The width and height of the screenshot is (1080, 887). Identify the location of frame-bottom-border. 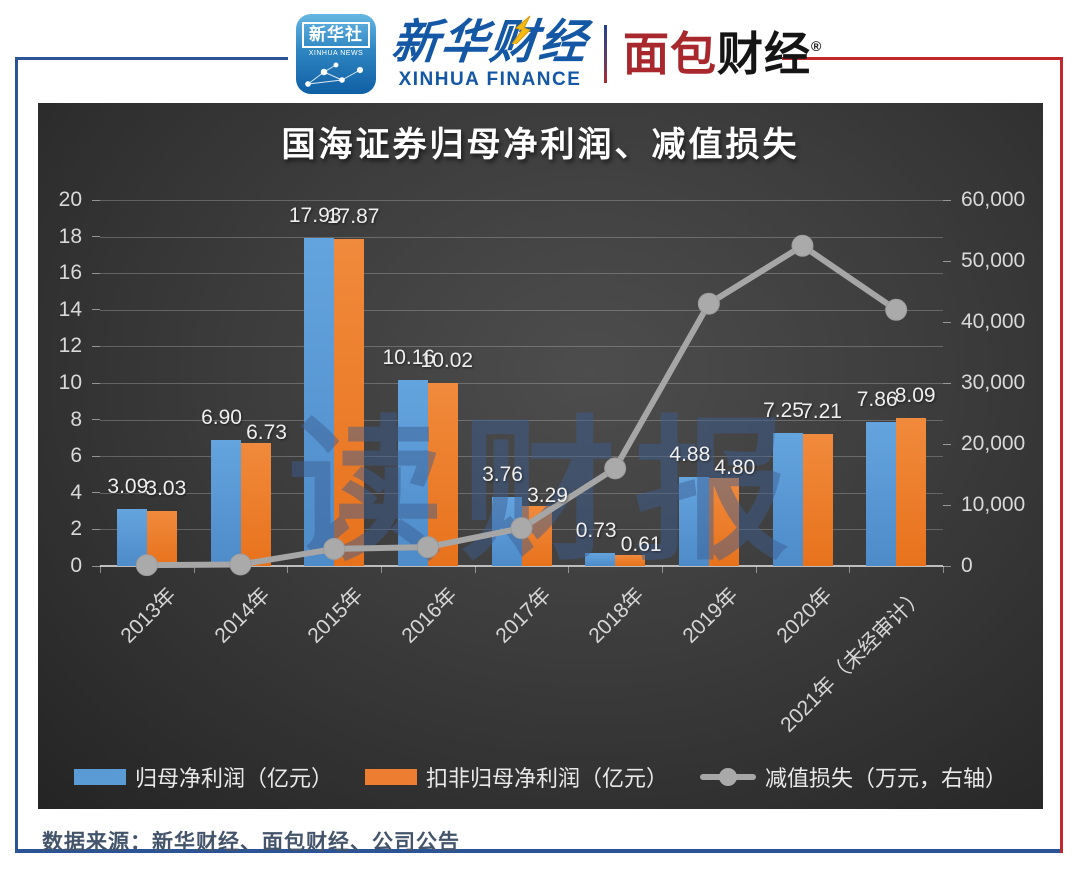
(539, 851).